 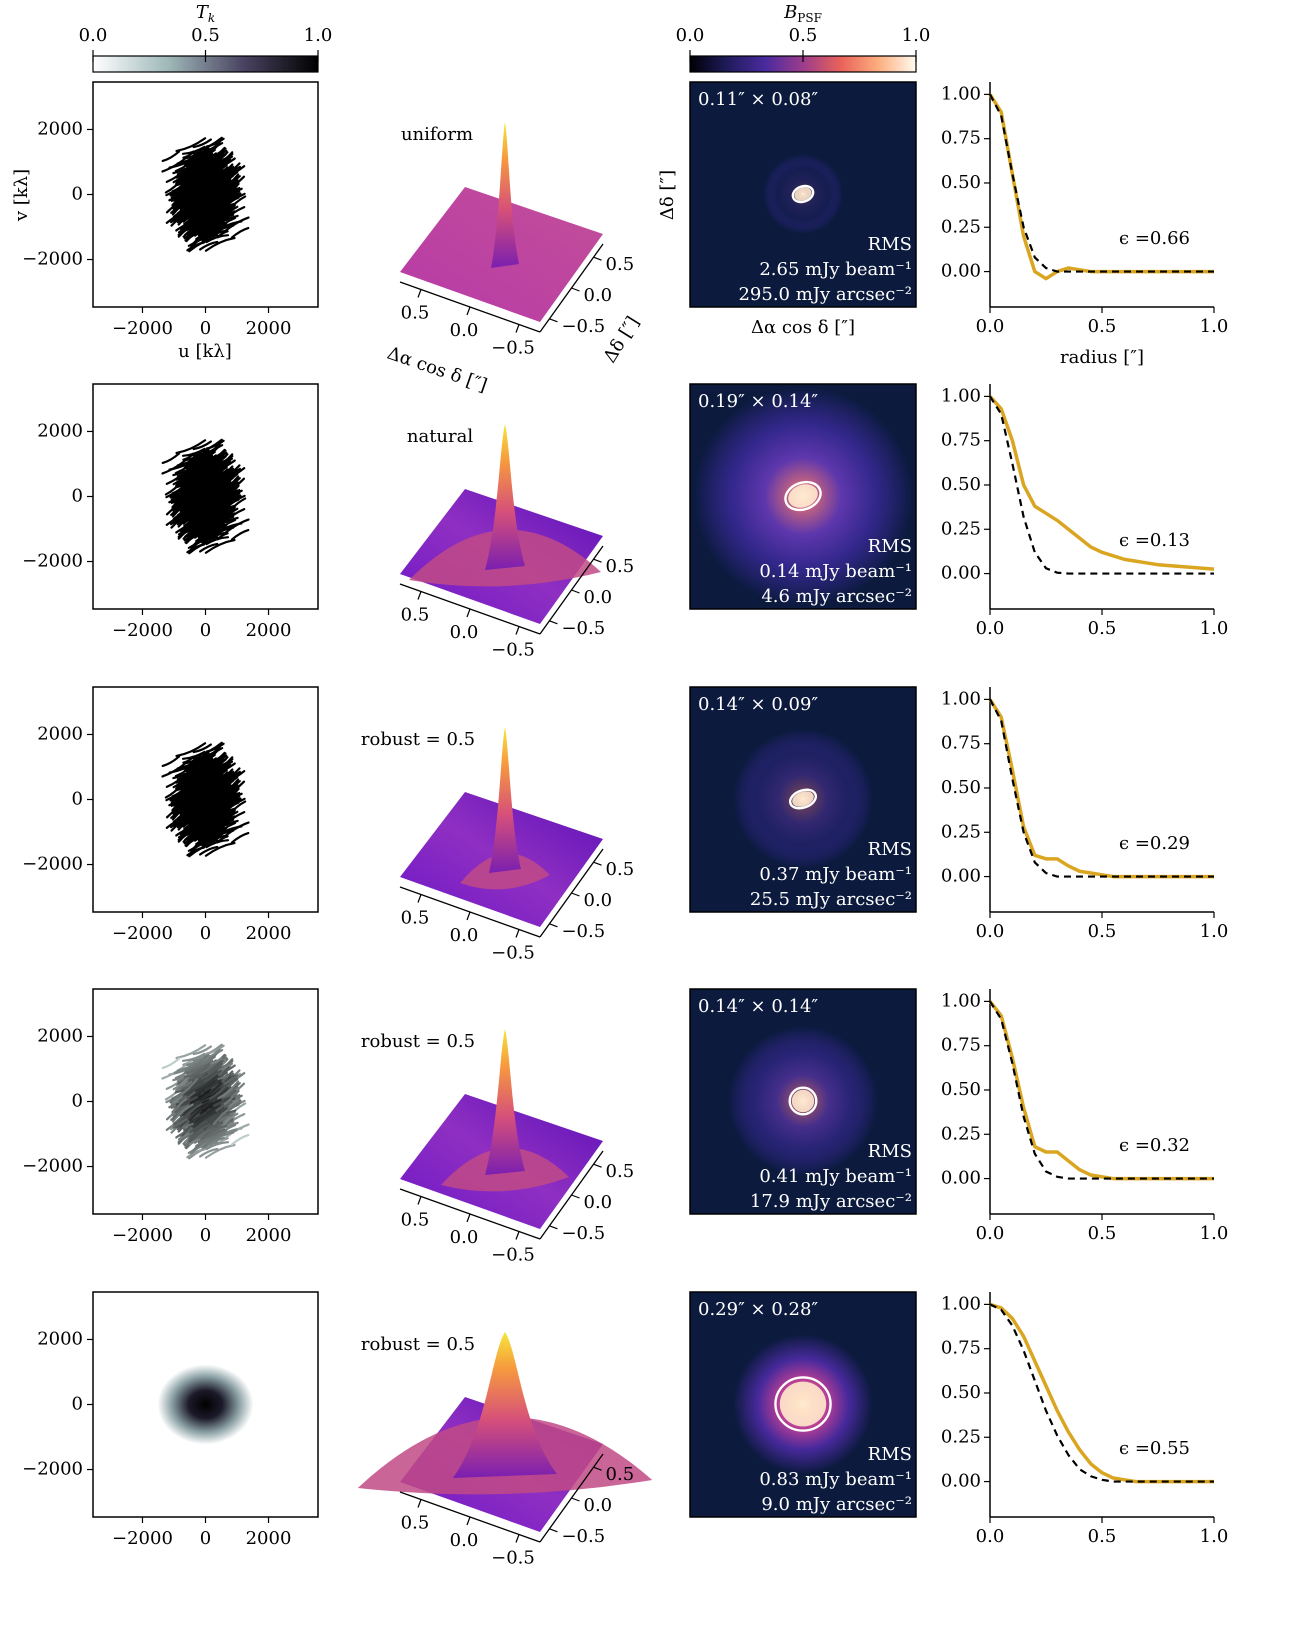 What do you see at coordinates (961, 1392) in the screenshot?
I see `y-tick-label: 0.50` at bounding box center [961, 1392].